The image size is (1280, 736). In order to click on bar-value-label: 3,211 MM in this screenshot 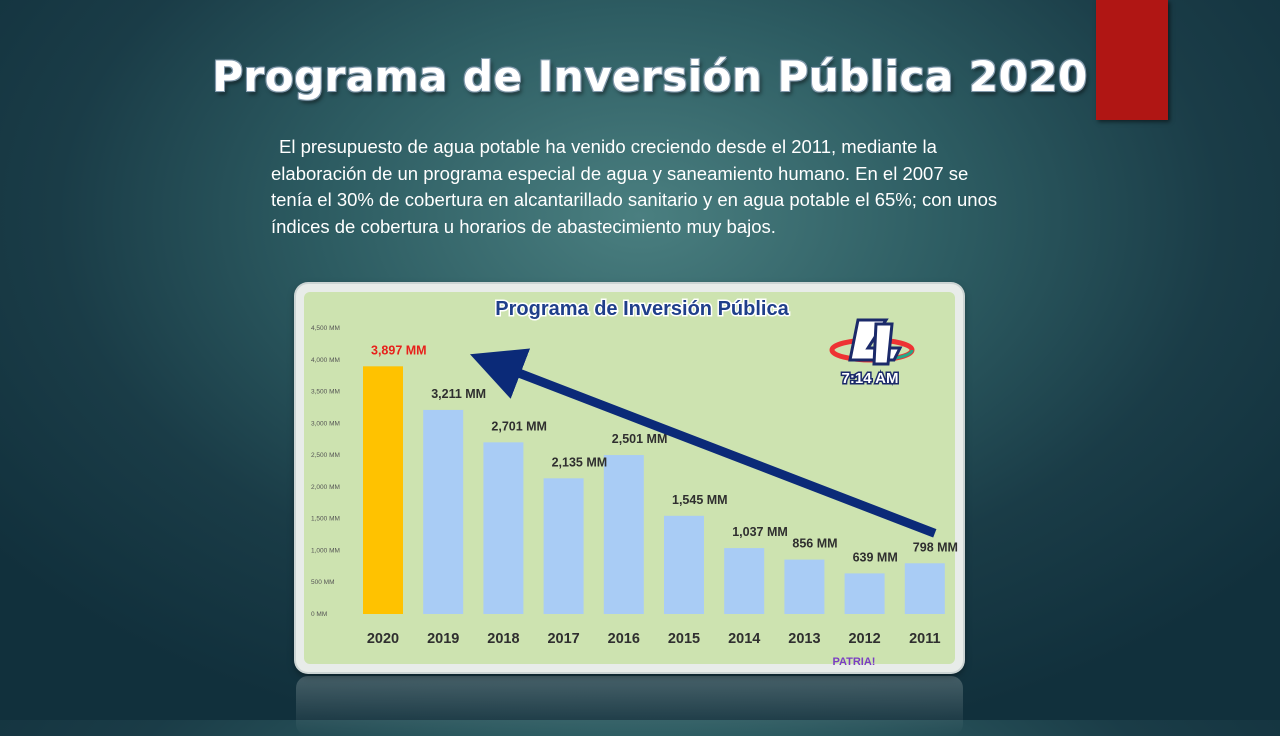, I will do `click(458, 394)`.